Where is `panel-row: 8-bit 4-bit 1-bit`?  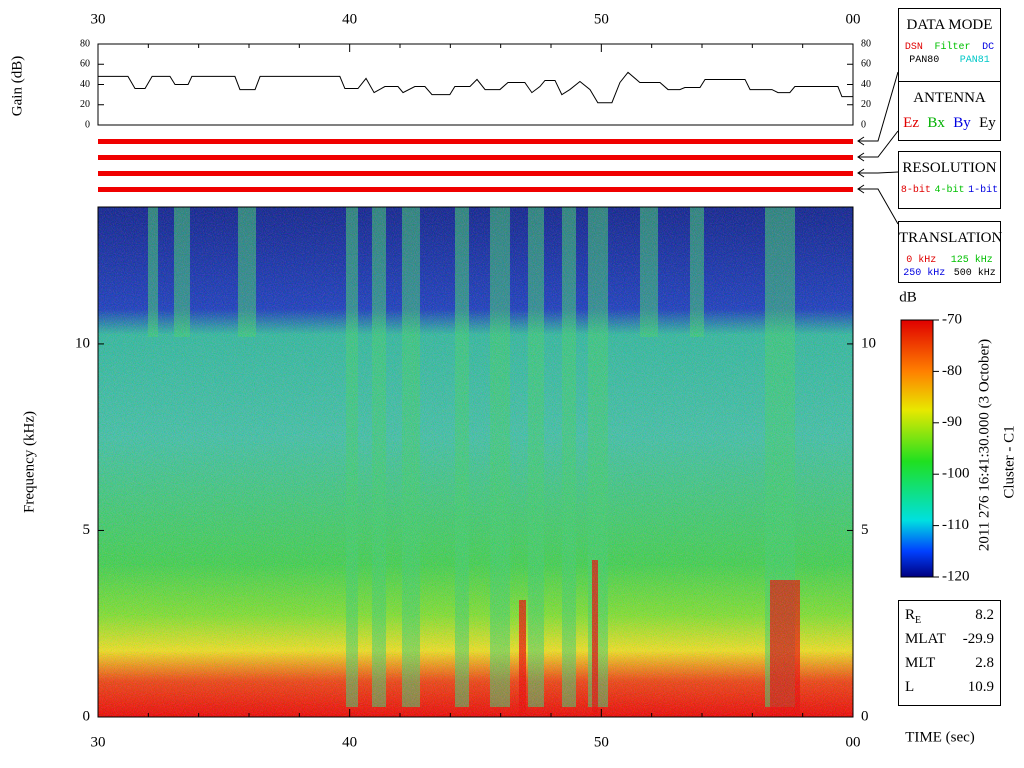
panel-row: 8-bit 4-bit 1-bit is located at coordinates (949, 190).